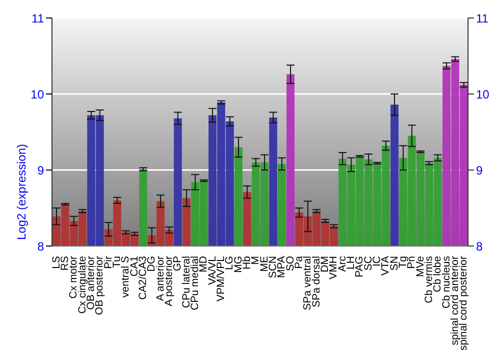 This screenshot has width=500, height=350. I want to click on y-tick-label: 11, so click(38, 18).